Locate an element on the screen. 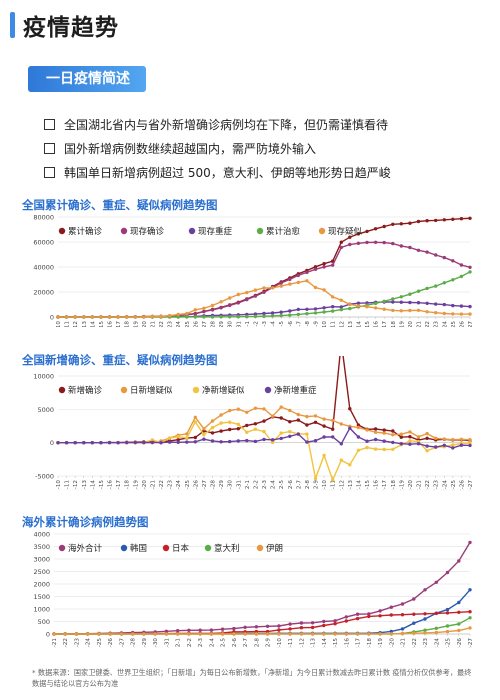  legend-item: 日本 is located at coordinates (176, 548).